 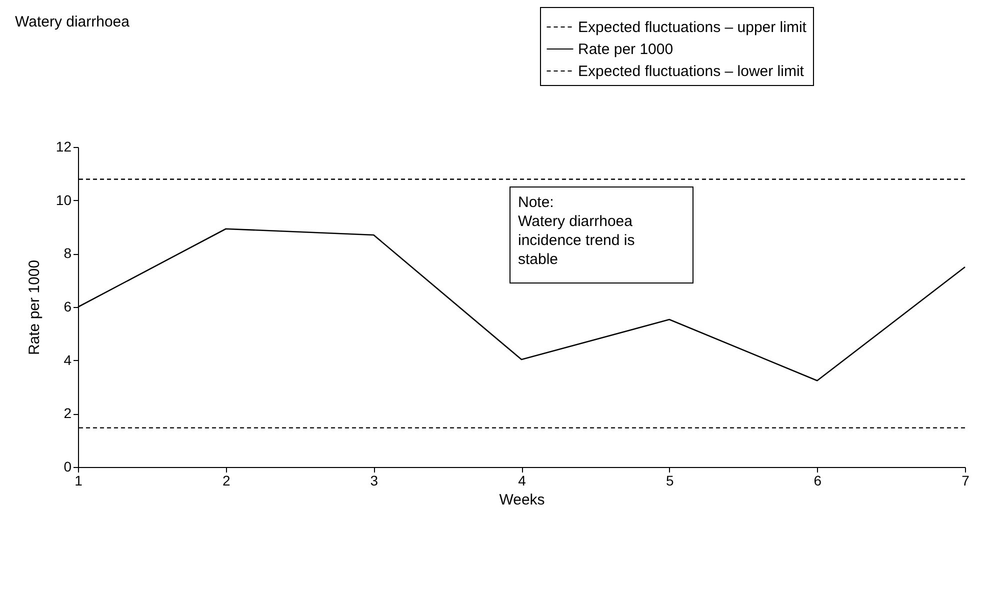 I want to click on legend-label: Rate per 1000, so click(x=626, y=49).